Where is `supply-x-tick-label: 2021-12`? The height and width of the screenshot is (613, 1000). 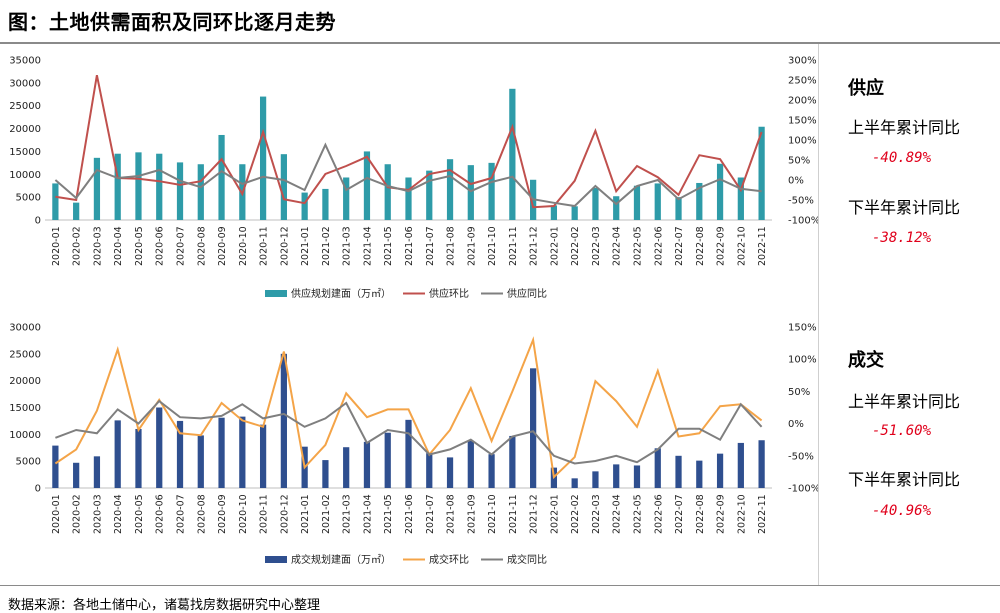
supply-x-tick-label: 2021-12 is located at coordinates (534, 246).